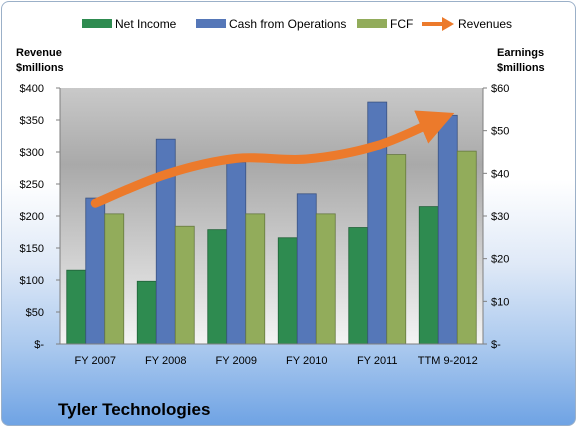 The width and height of the screenshot is (577, 427). What do you see at coordinates (32, 217) in the screenshot?
I see `left-tick-label: $200` at bounding box center [32, 217].